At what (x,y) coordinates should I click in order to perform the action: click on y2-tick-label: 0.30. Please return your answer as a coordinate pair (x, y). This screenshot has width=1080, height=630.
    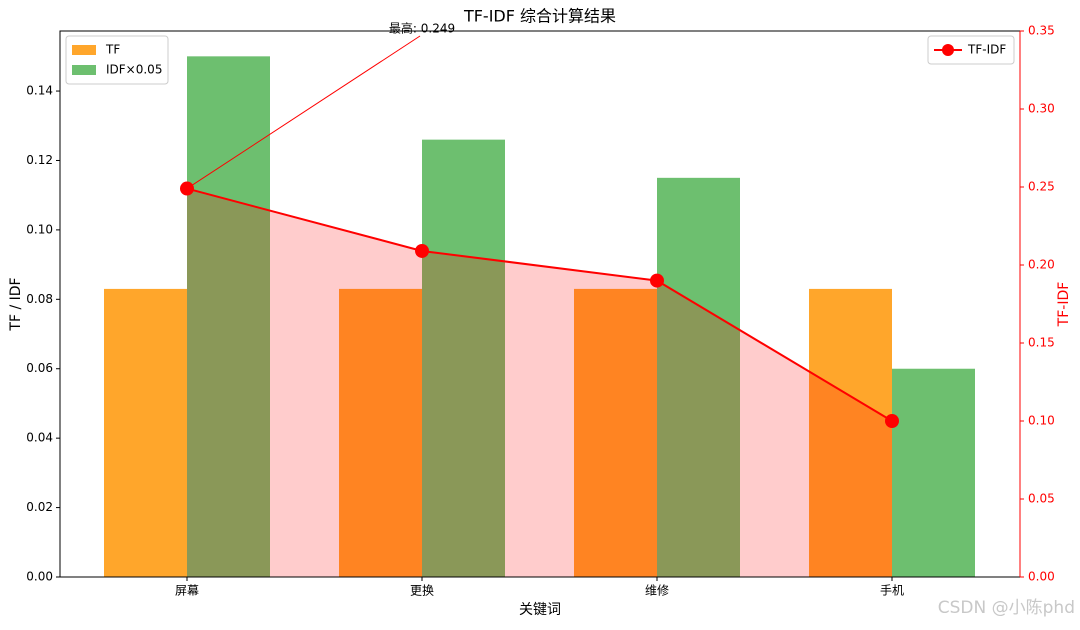
    Looking at the image, I should click on (1041, 109).